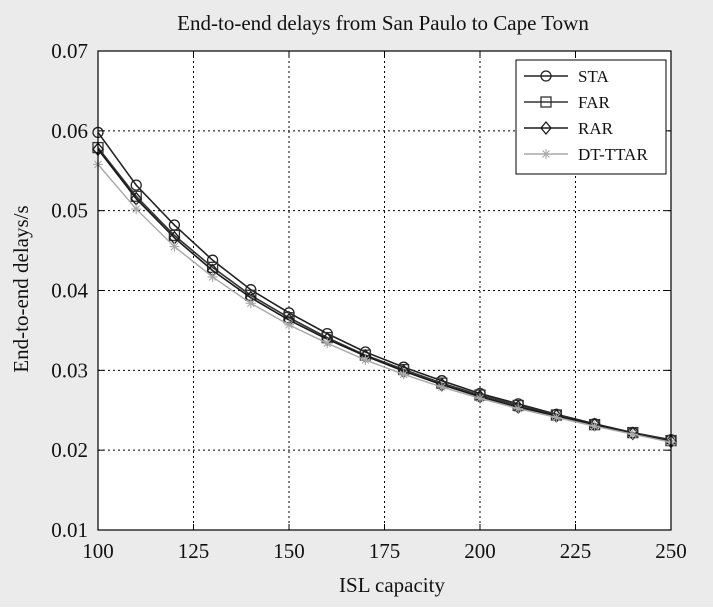 Image resolution: width=713 pixels, height=612 pixels. I want to click on legend-box, so click(591, 117).